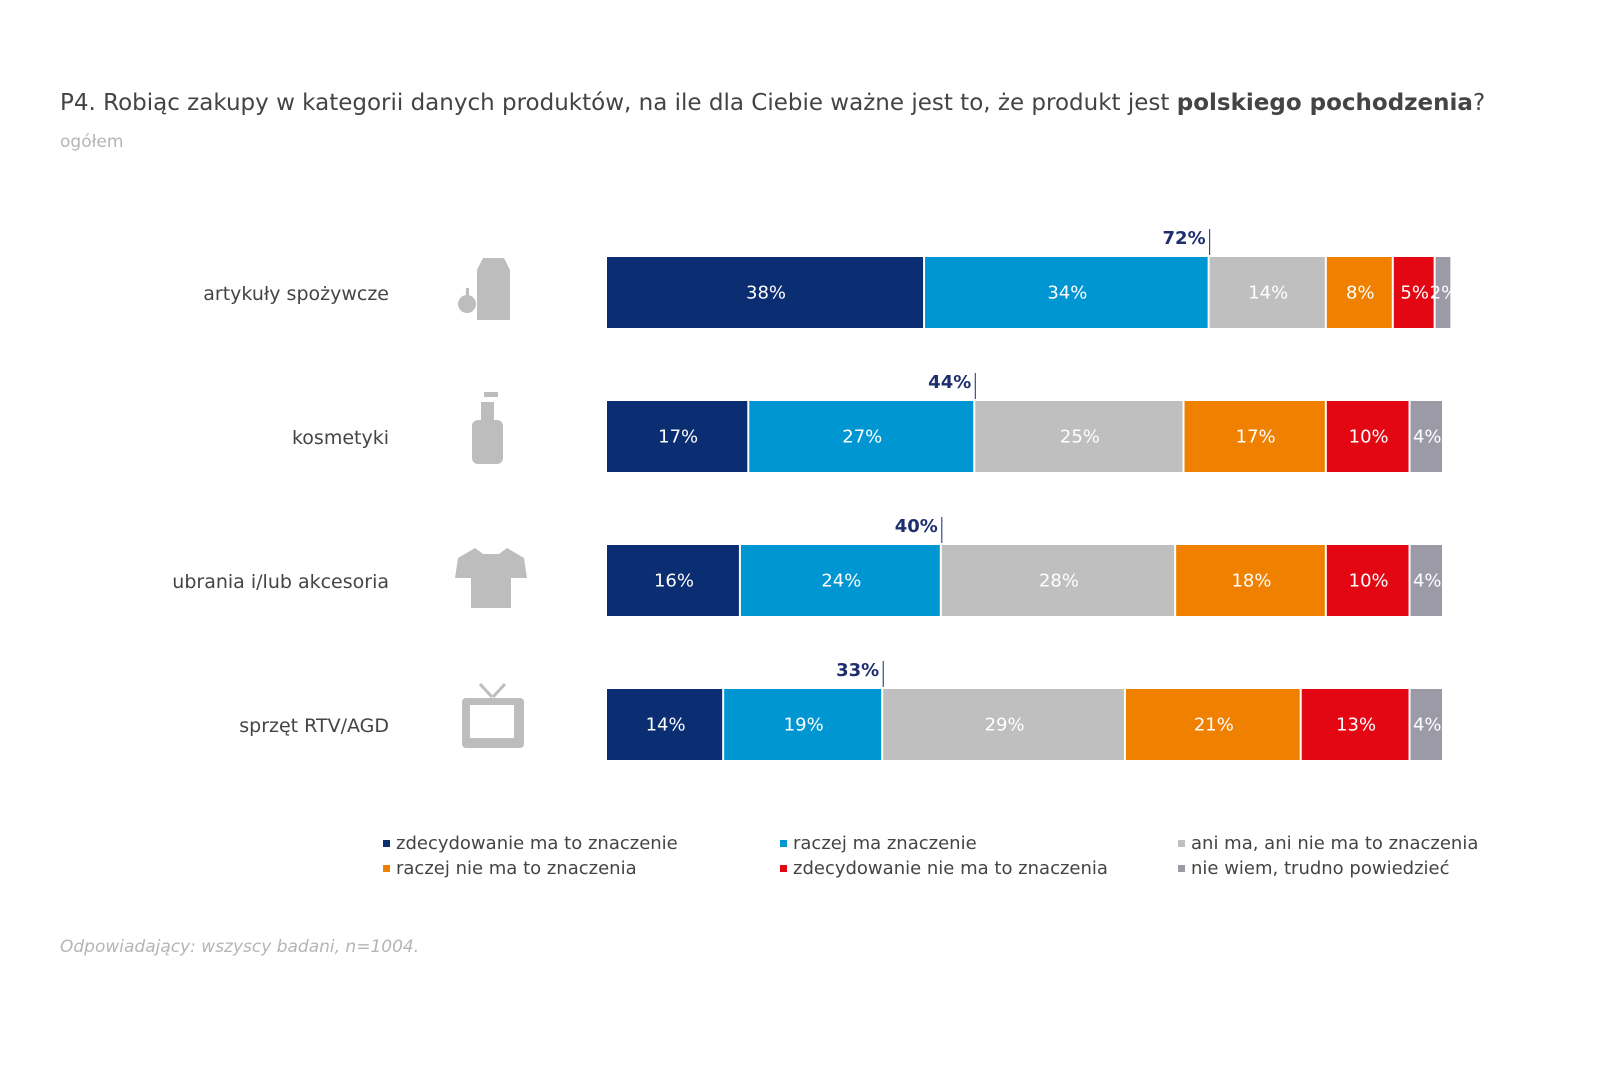 This screenshot has width=1600, height=1066. Describe the element at coordinates (487, 428) in the screenshot. I see `icon-cosmetics` at that location.